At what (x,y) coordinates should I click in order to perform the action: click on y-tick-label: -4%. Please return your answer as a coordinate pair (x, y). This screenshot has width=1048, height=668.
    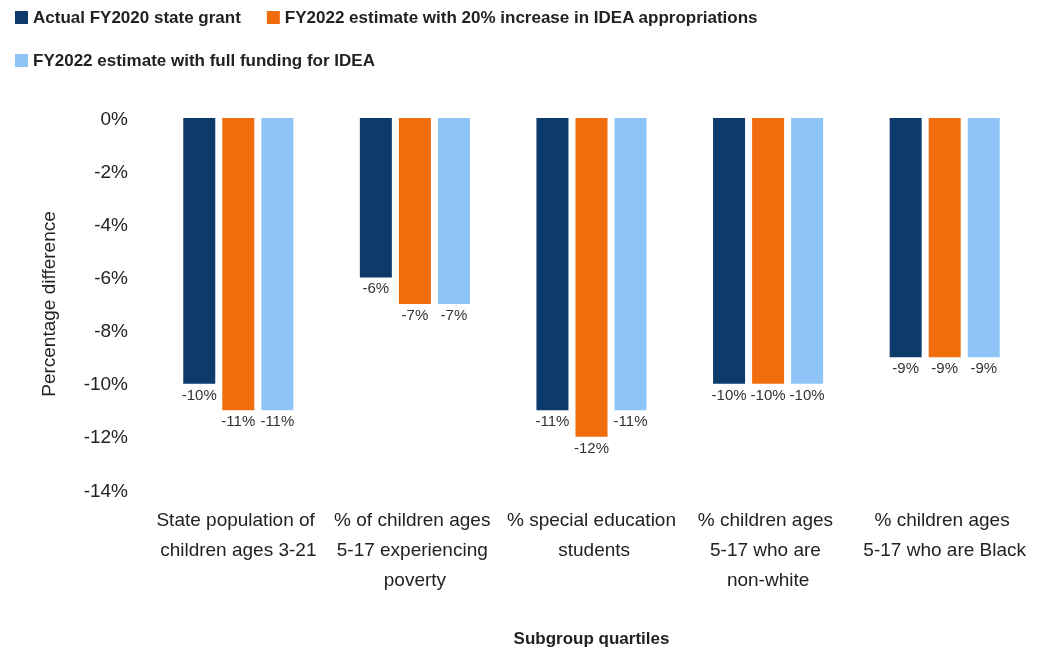
    Looking at the image, I should click on (111, 224).